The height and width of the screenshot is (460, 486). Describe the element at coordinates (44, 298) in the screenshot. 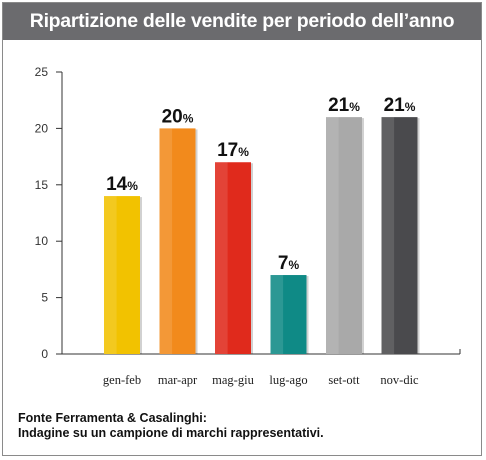

I see `y-tick-label: 5` at that location.